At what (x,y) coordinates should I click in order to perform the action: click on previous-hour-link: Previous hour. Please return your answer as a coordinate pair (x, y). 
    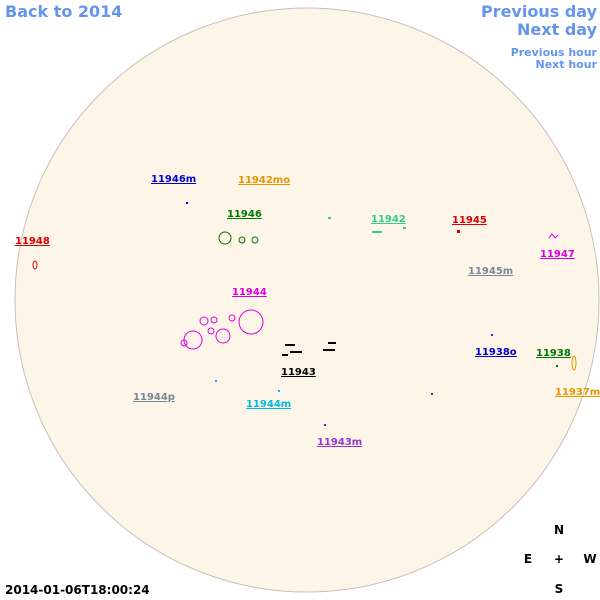
    Looking at the image, I should click on (554, 52).